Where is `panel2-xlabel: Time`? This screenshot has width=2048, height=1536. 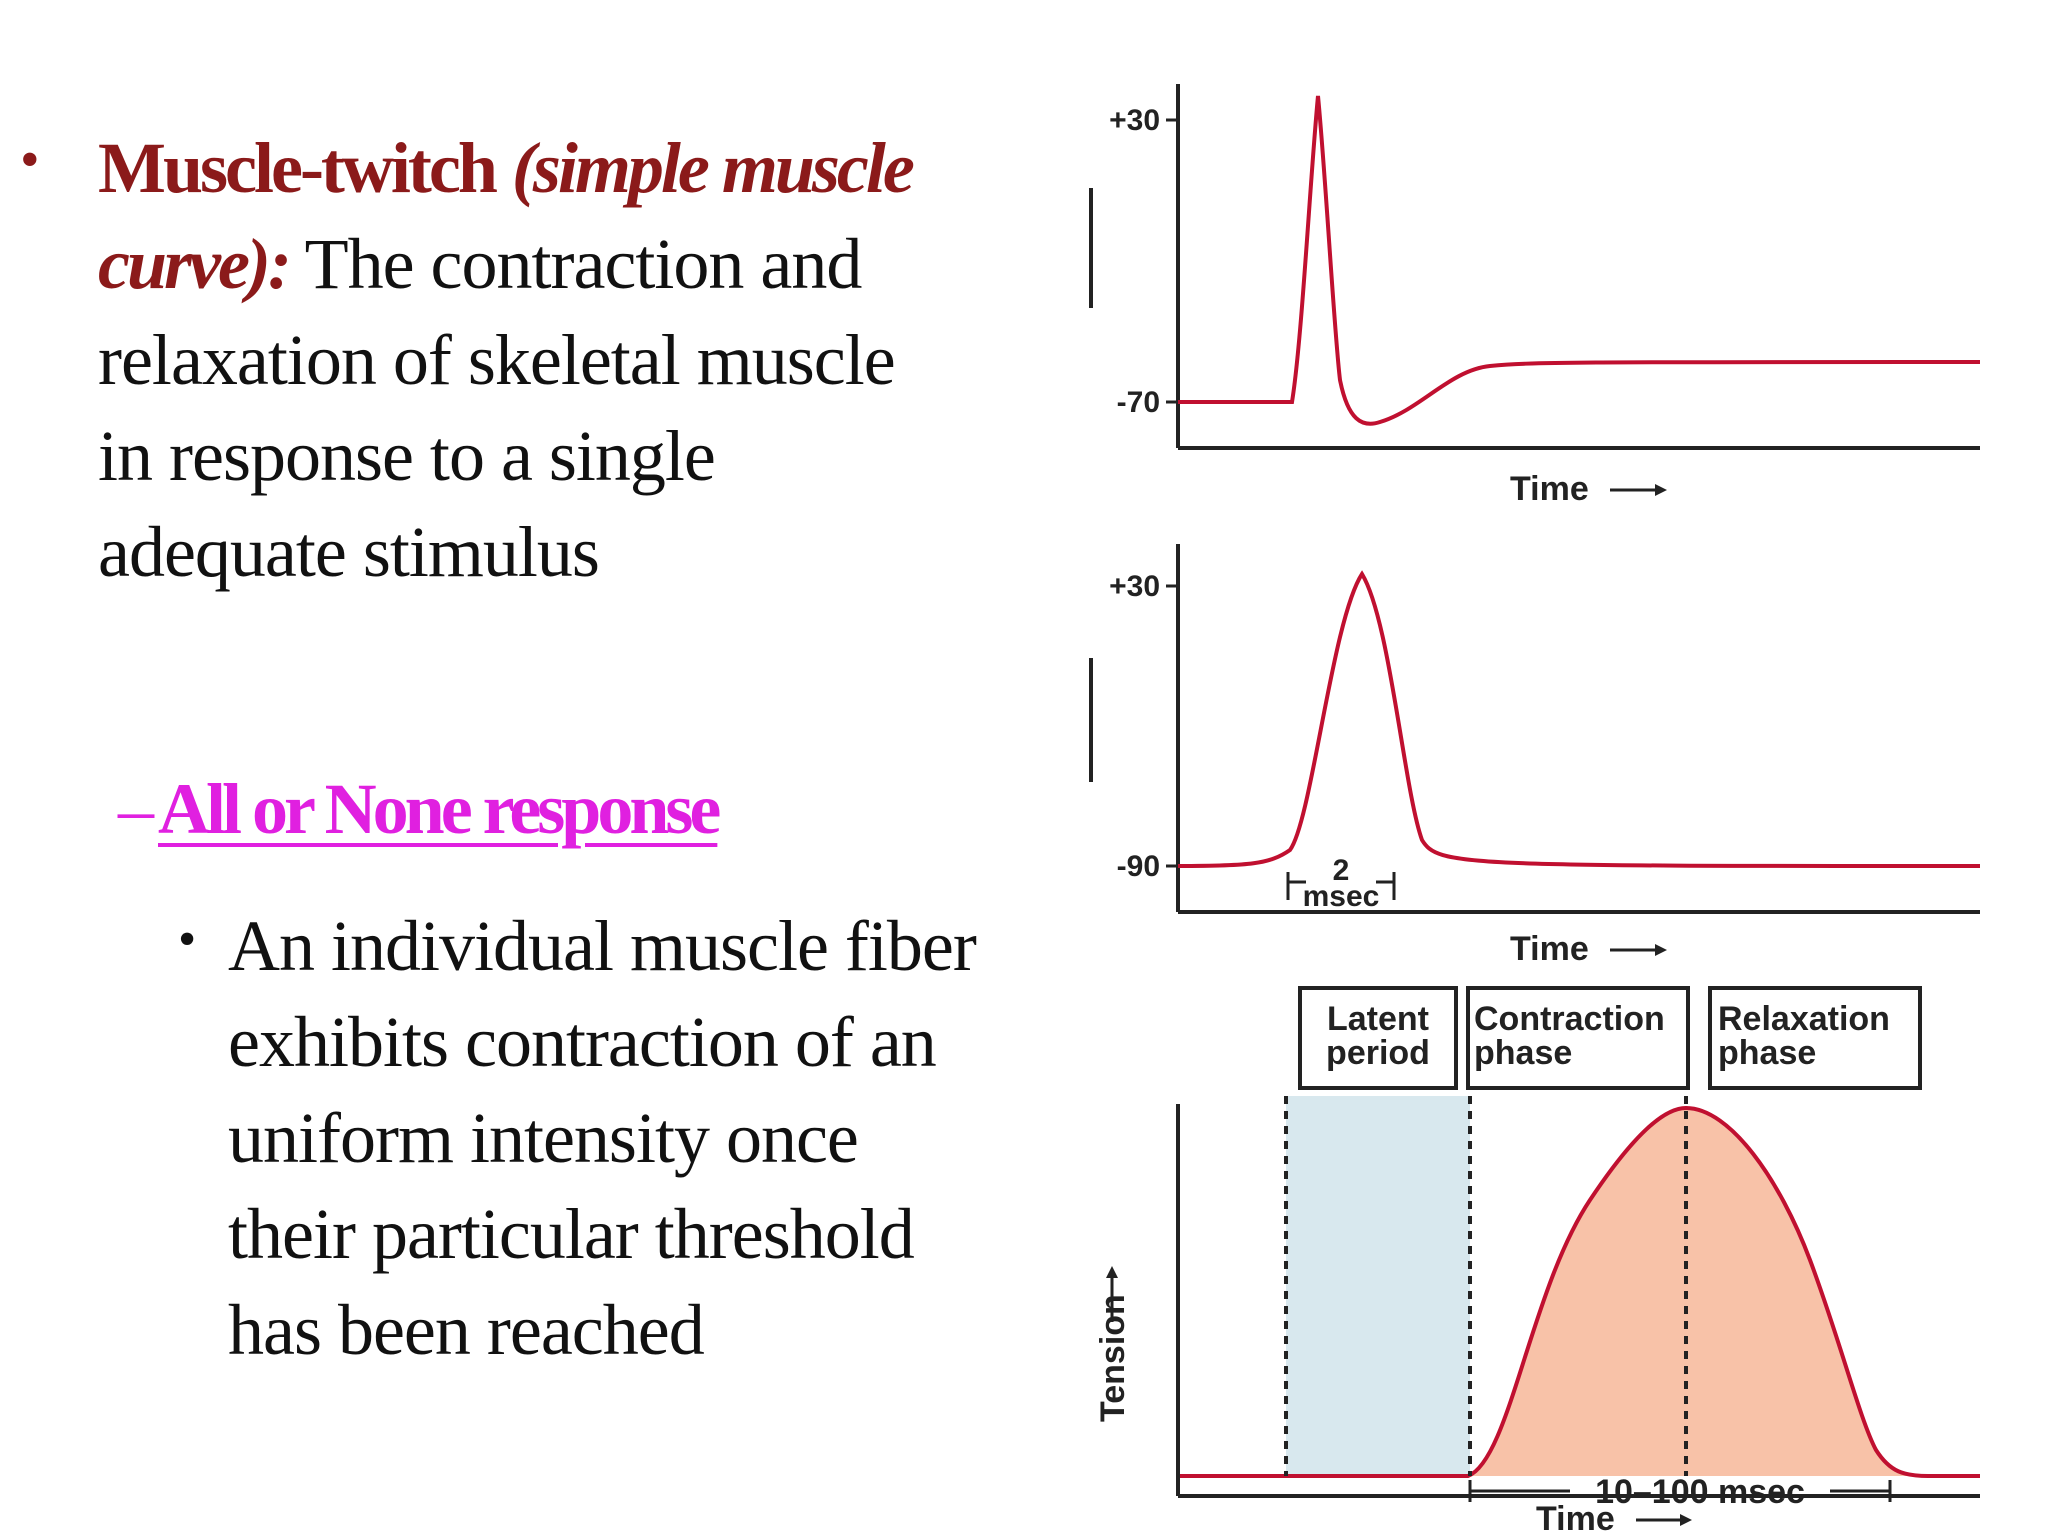
panel2-xlabel: Time is located at coordinates (1549, 949).